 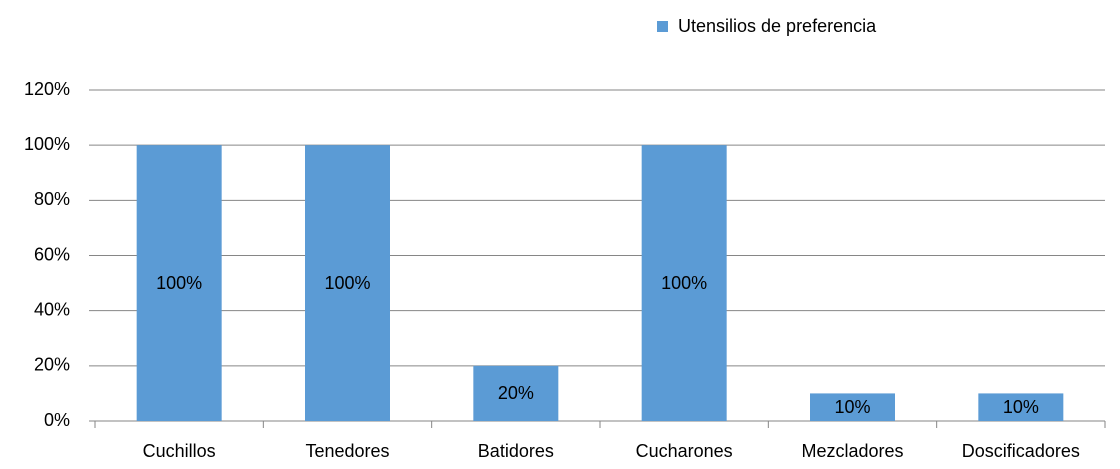 What do you see at coordinates (57, 420) in the screenshot?
I see `y-tick-label: 0%` at bounding box center [57, 420].